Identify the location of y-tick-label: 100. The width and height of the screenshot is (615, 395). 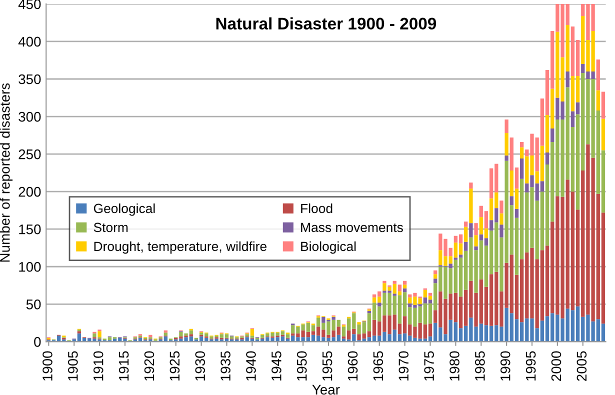
(30, 267).